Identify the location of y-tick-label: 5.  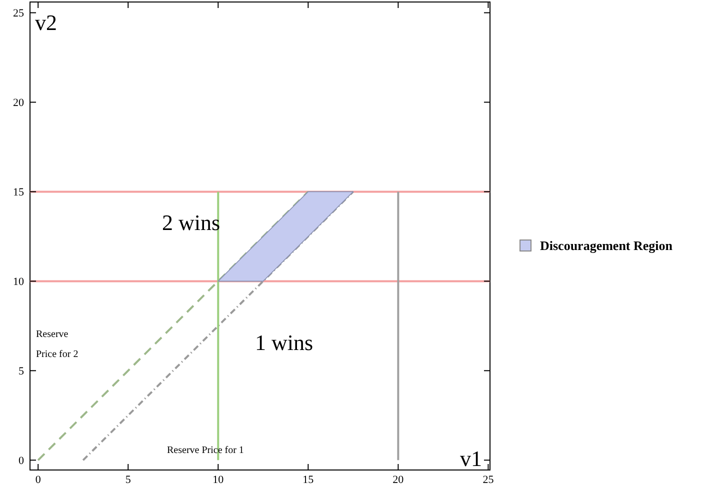
(21, 372).